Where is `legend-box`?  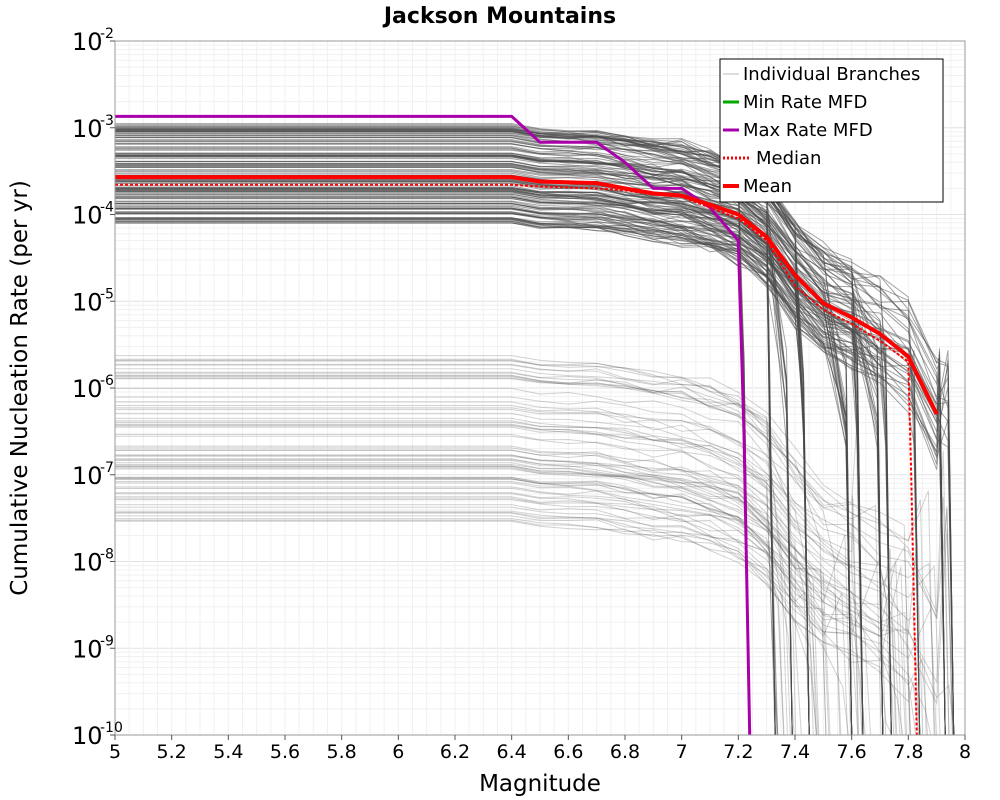
legend-box is located at coordinates (831, 130).